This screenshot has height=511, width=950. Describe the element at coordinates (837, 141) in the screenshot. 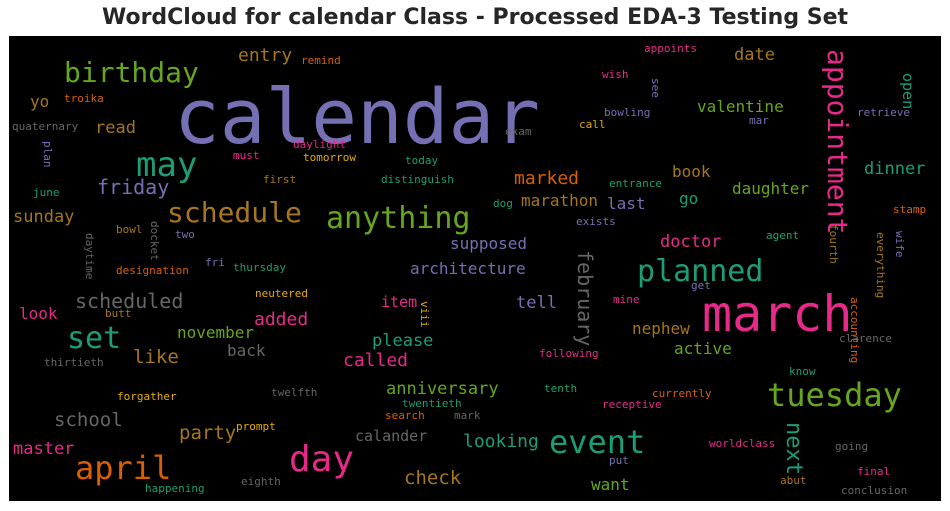

I see `word-appointment: appointment` at that location.